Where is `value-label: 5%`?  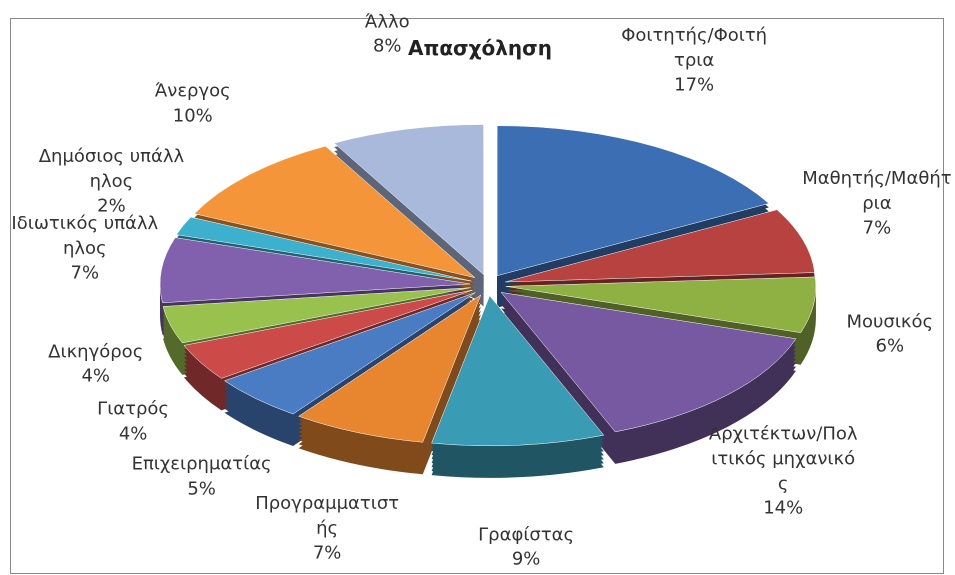 value-label: 5% is located at coordinates (201, 489).